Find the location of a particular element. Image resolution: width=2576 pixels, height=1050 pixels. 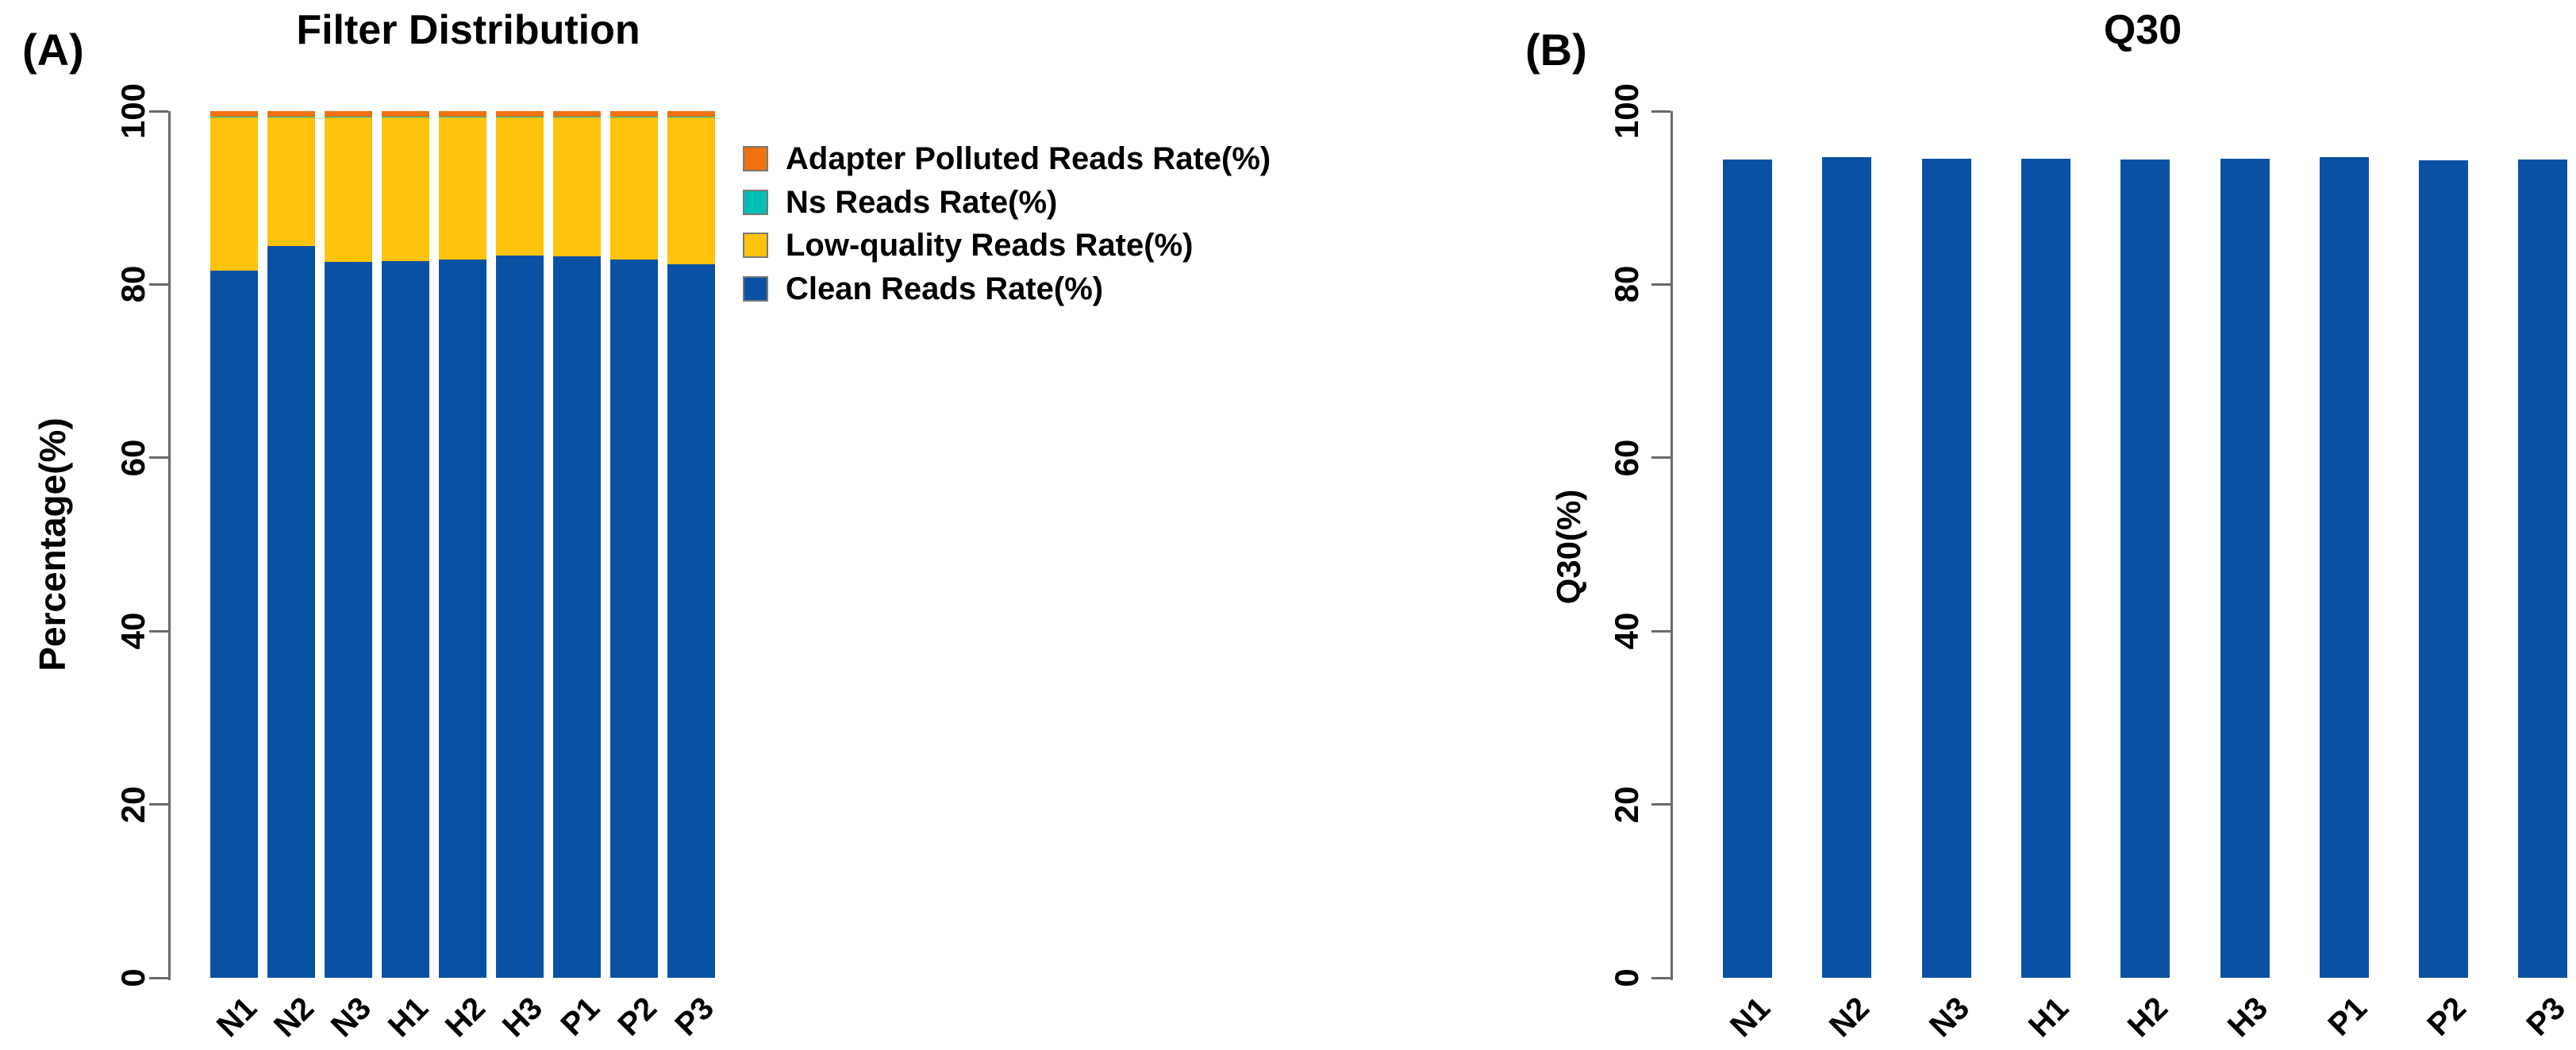

y-tick-label-a: 0 is located at coordinates (133, 977).